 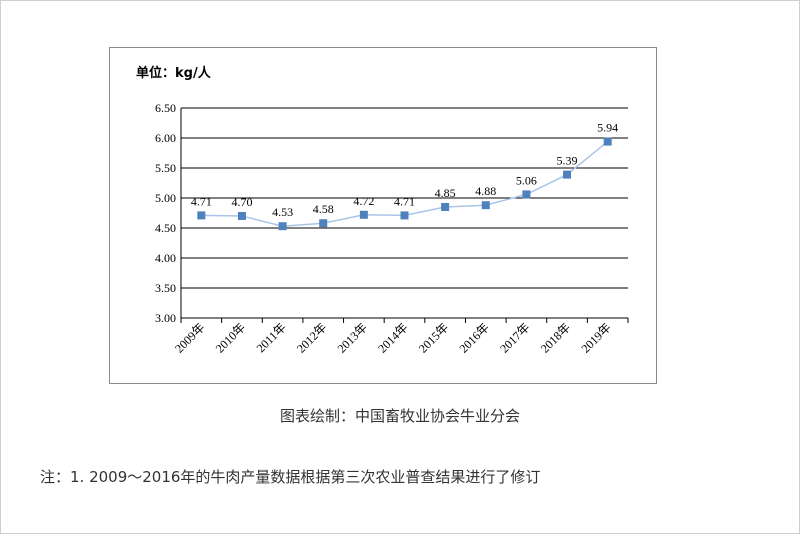 What do you see at coordinates (165, 258) in the screenshot?
I see `y-tick-label: 4.00` at bounding box center [165, 258].